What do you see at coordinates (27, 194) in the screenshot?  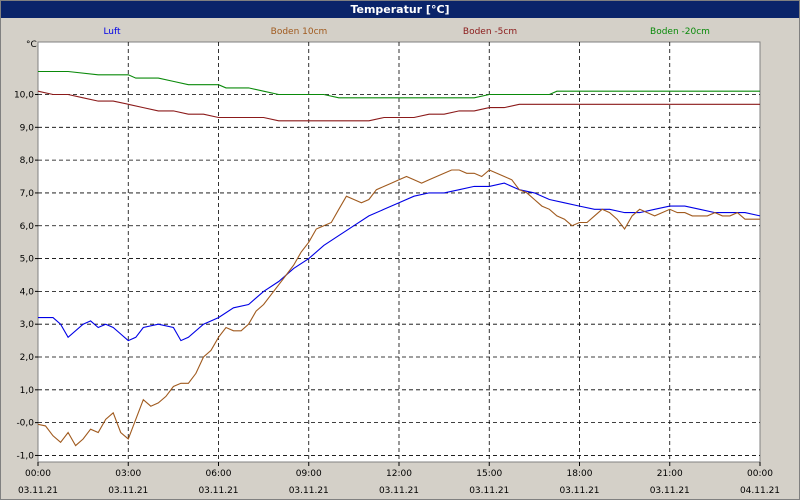 I see `y-tick-label: 7,0` at bounding box center [27, 194].